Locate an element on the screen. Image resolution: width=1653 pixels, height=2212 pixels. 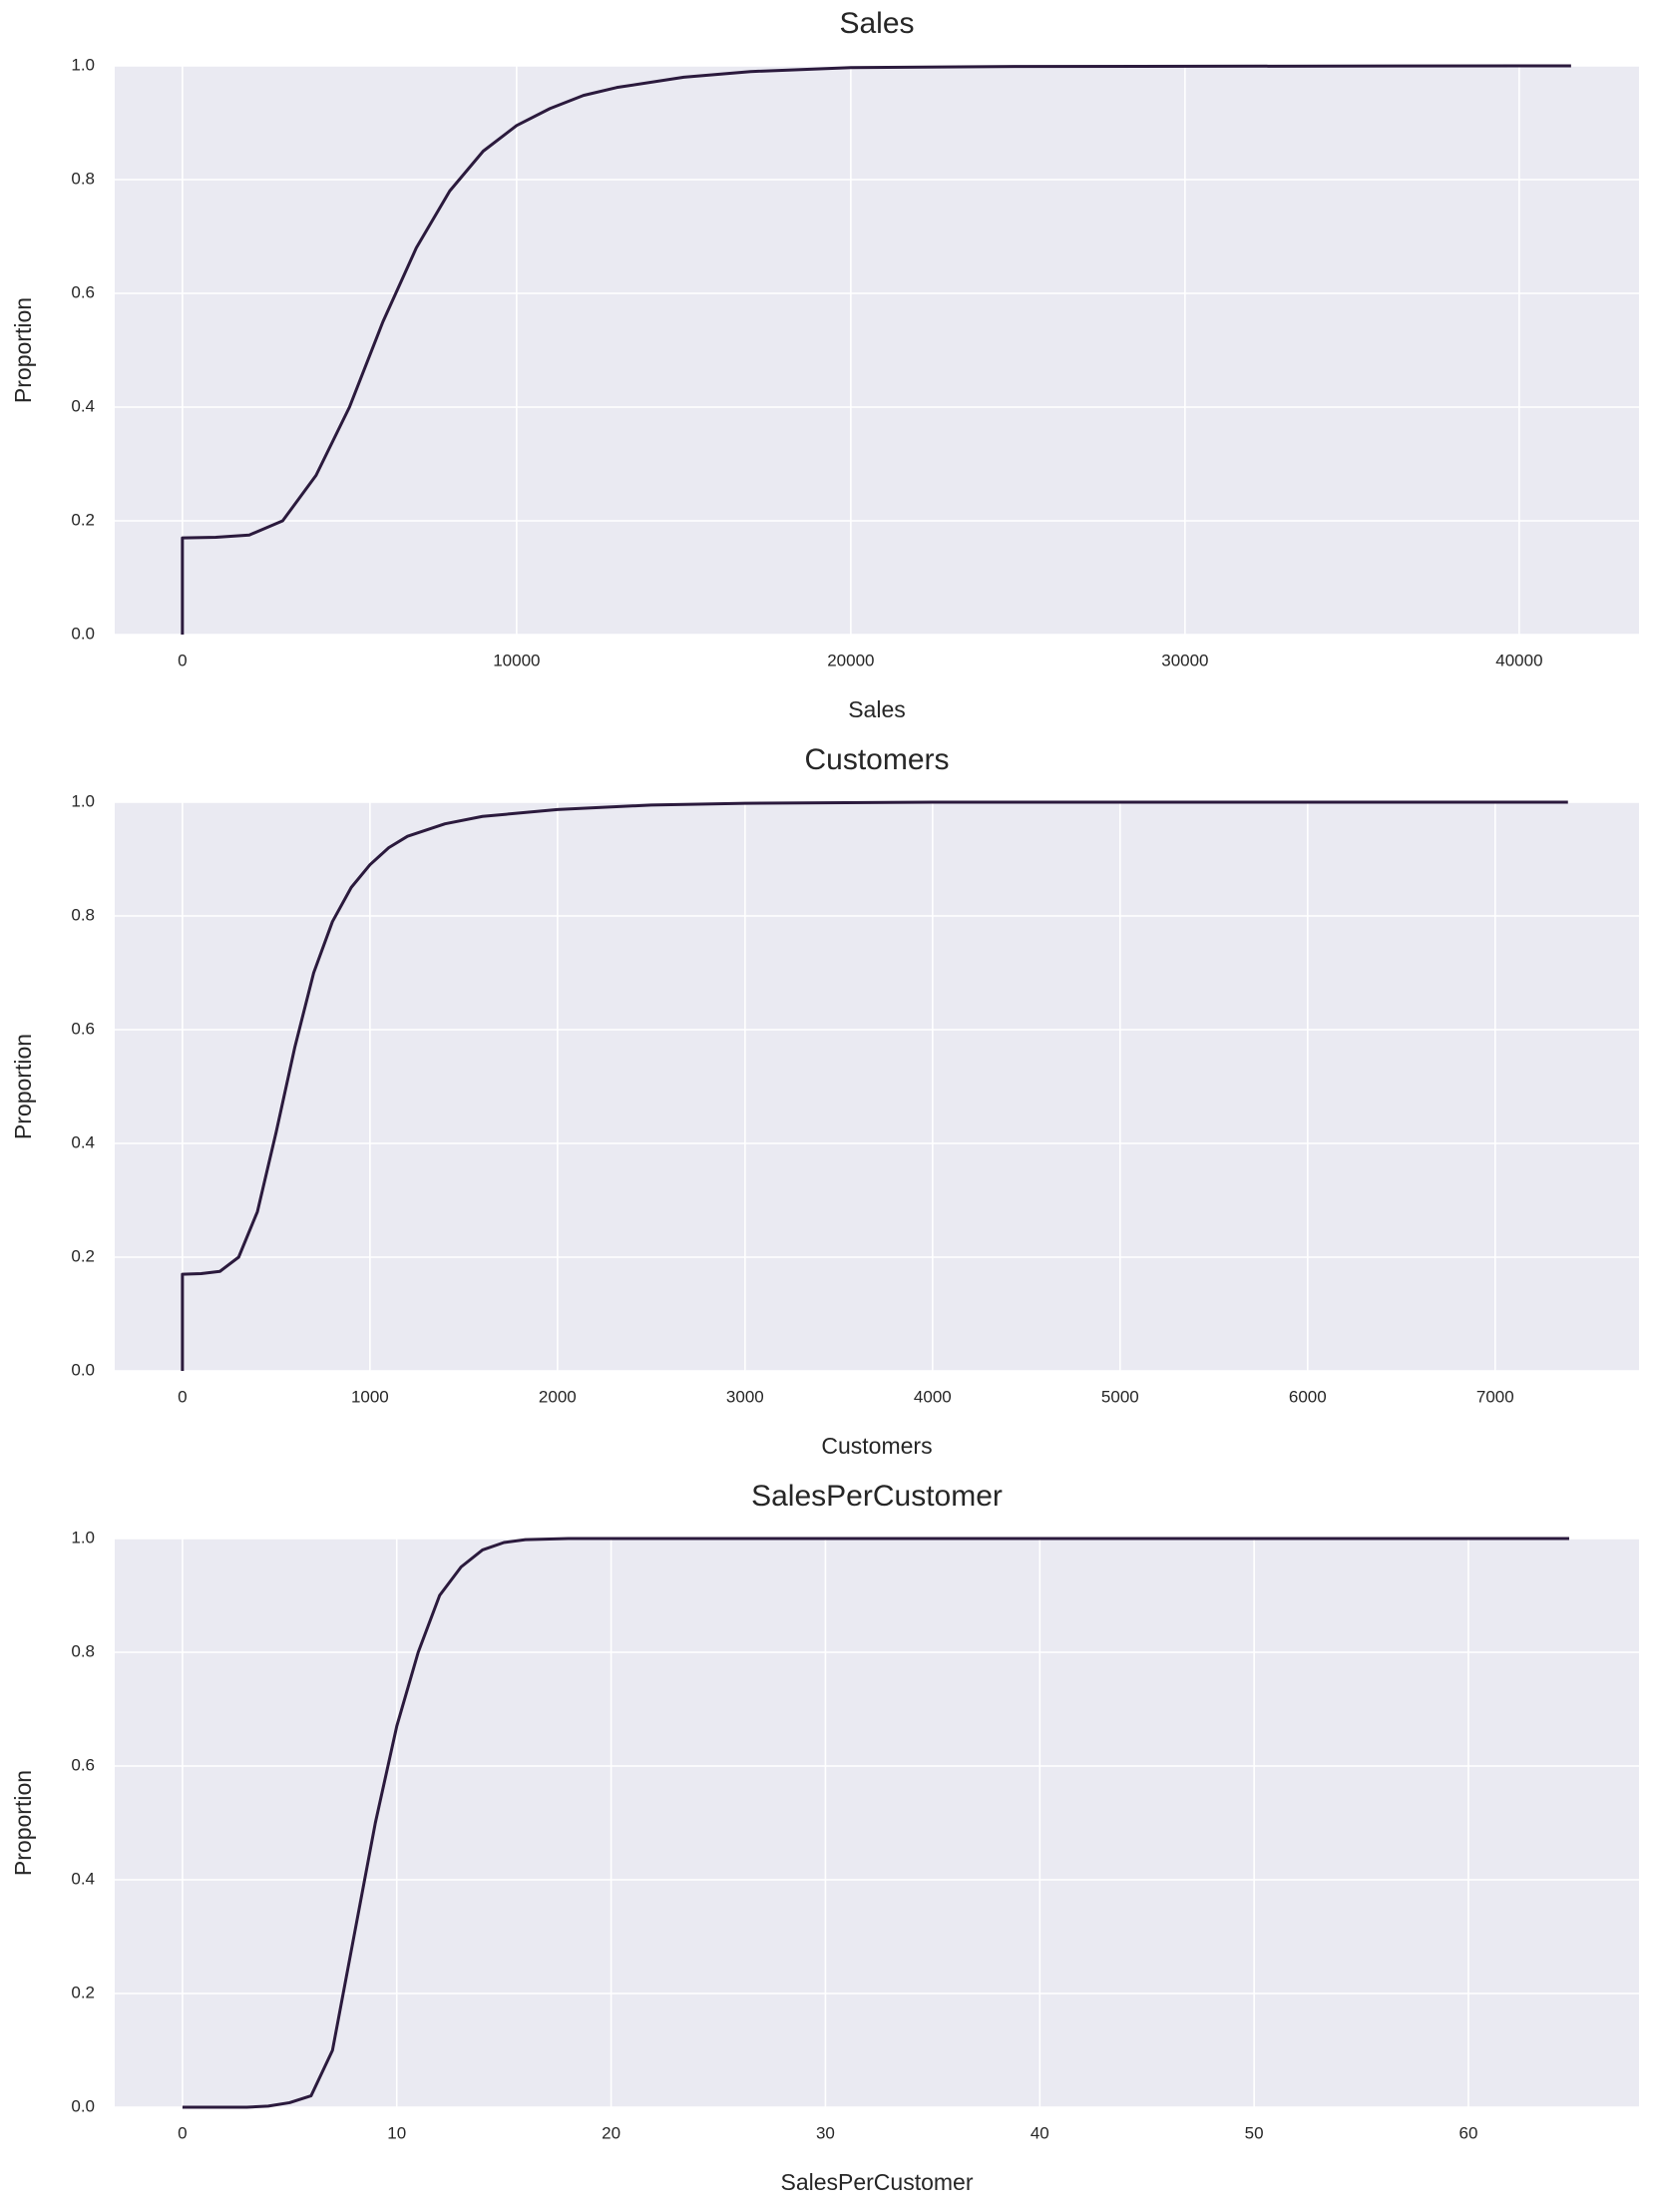
x-axis-label: Customers is located at coordinates (876, 1446).